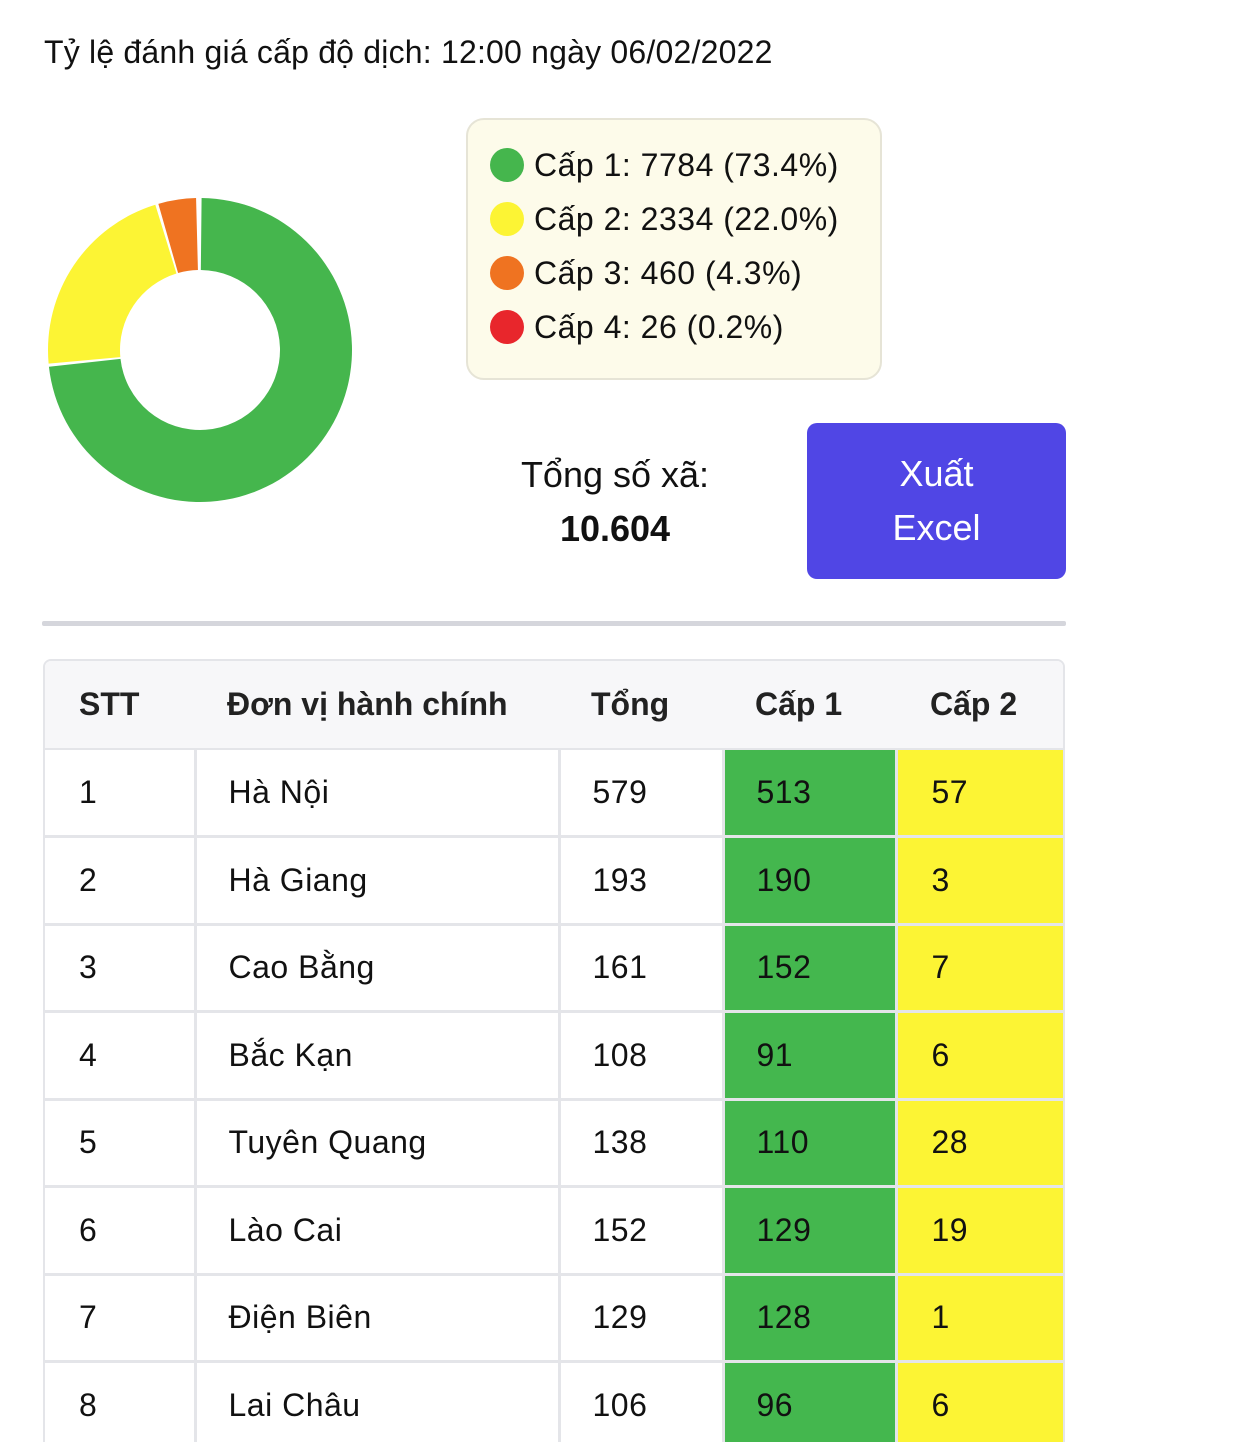 Image resolution: width=1242 pixels, height=1442 pixels. Describe the element at coordinates (810, 1318) in the screenshot. I see `cell-cap-1: 128` at that location.